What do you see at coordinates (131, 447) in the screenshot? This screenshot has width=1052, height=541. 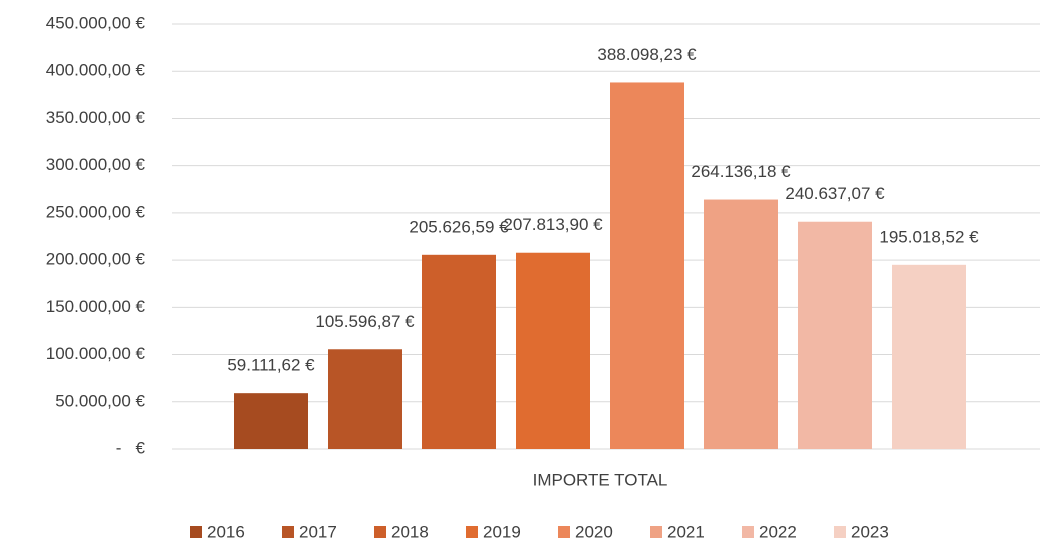 I see `y-tick-label: - €` at bounding box center [131, 447].